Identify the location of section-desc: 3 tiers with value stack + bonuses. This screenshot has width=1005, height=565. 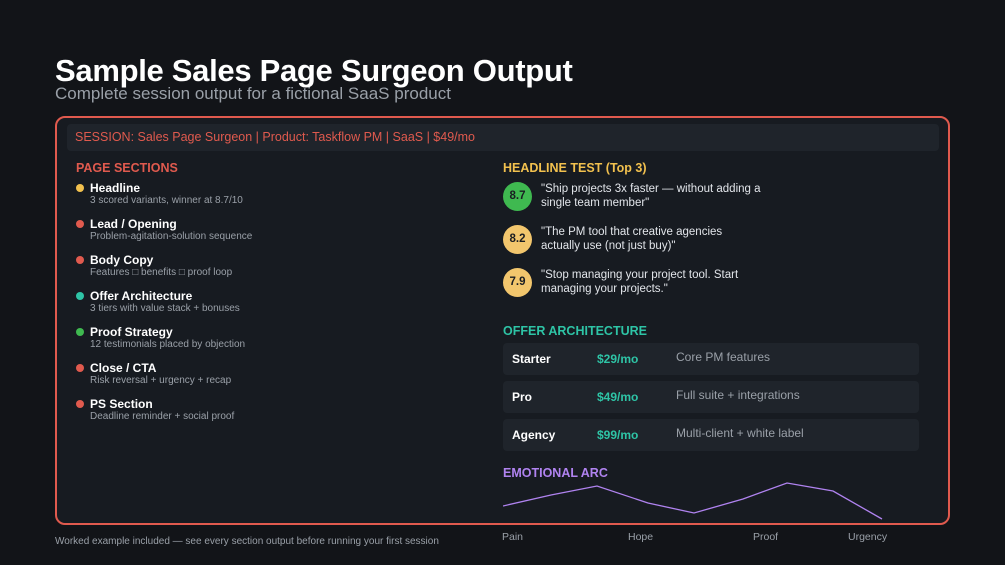
(165, 308).